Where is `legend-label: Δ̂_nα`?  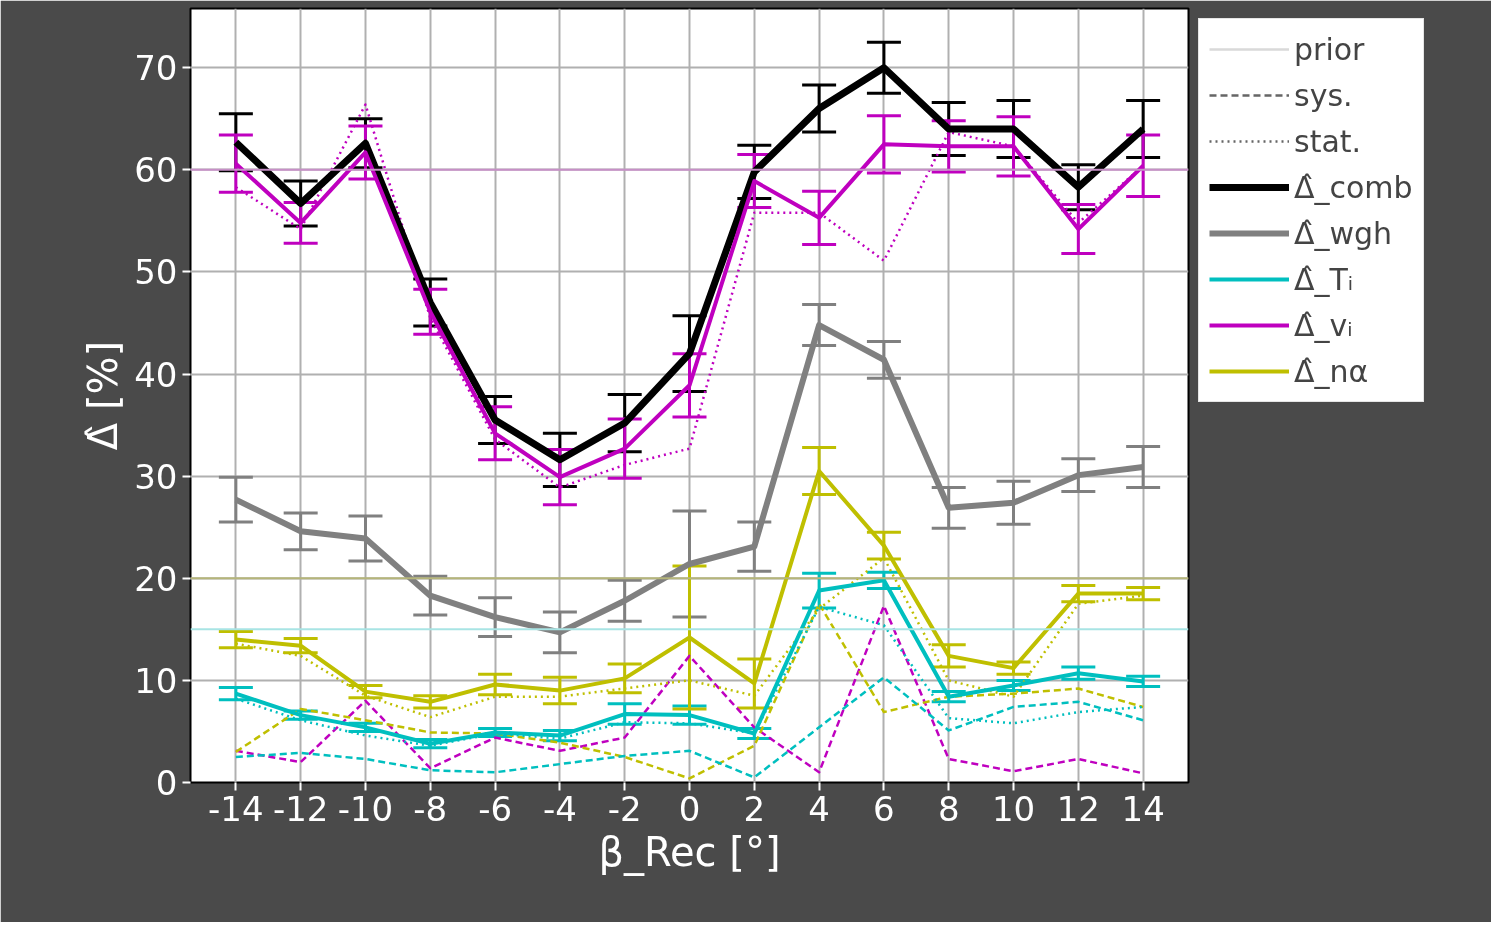
legend-label: Δ̂_nα is located at coordinates (1331, 371).